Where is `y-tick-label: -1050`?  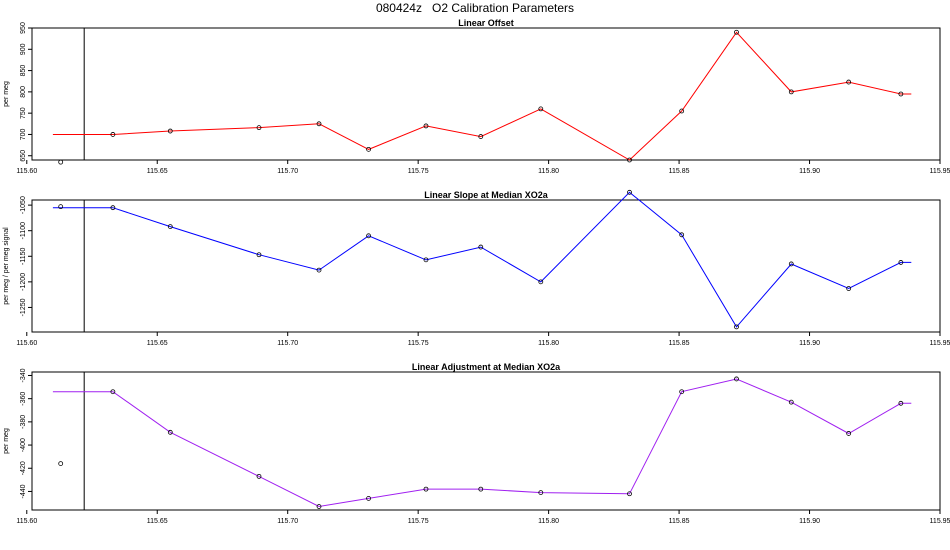 y-tick-label: -1050 is located at coordinates (23, 205).